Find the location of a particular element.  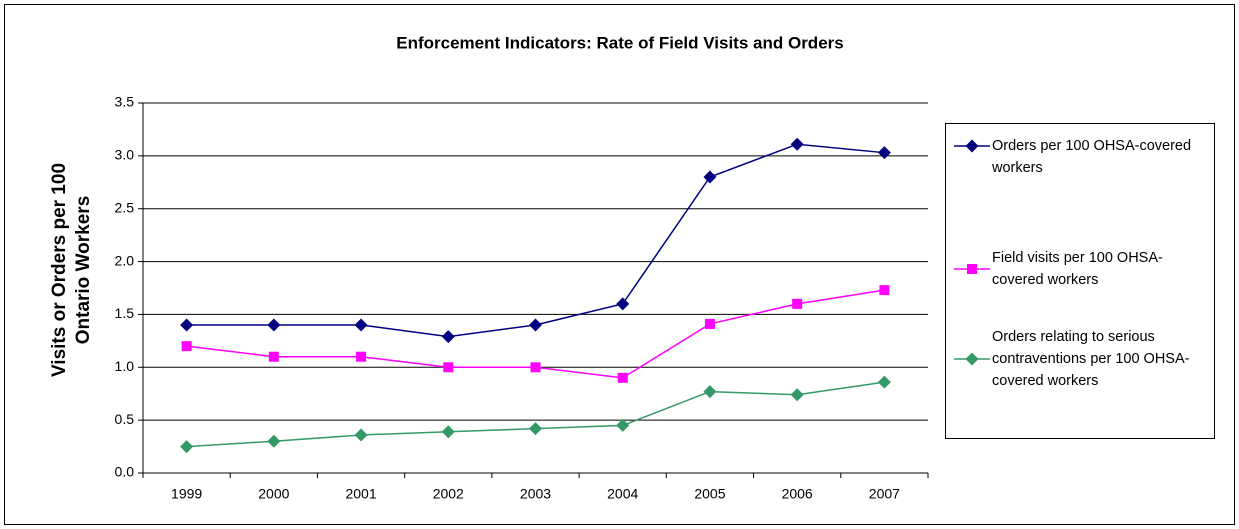

x-tick-label: 2007 is located at coordinates (884, 494).